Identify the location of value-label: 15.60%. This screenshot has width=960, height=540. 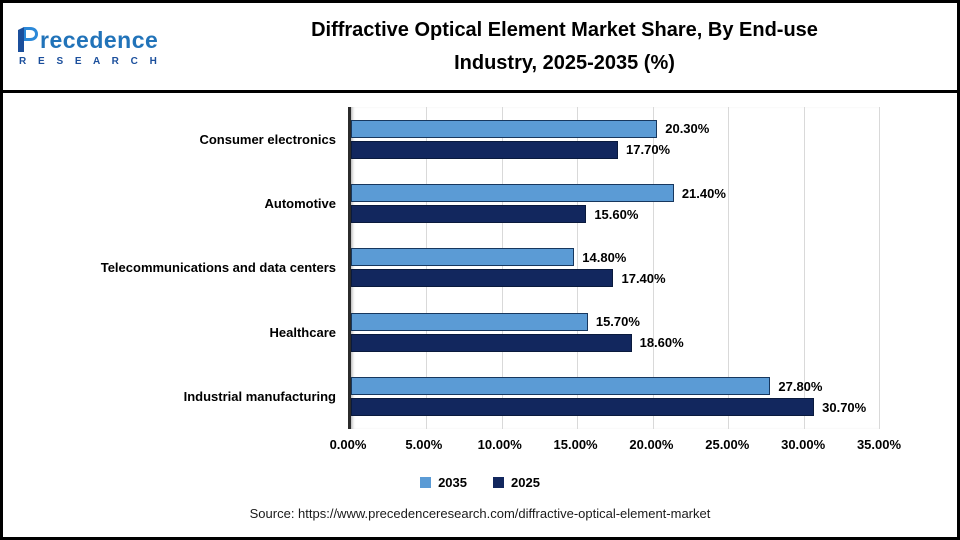
(616, 214).